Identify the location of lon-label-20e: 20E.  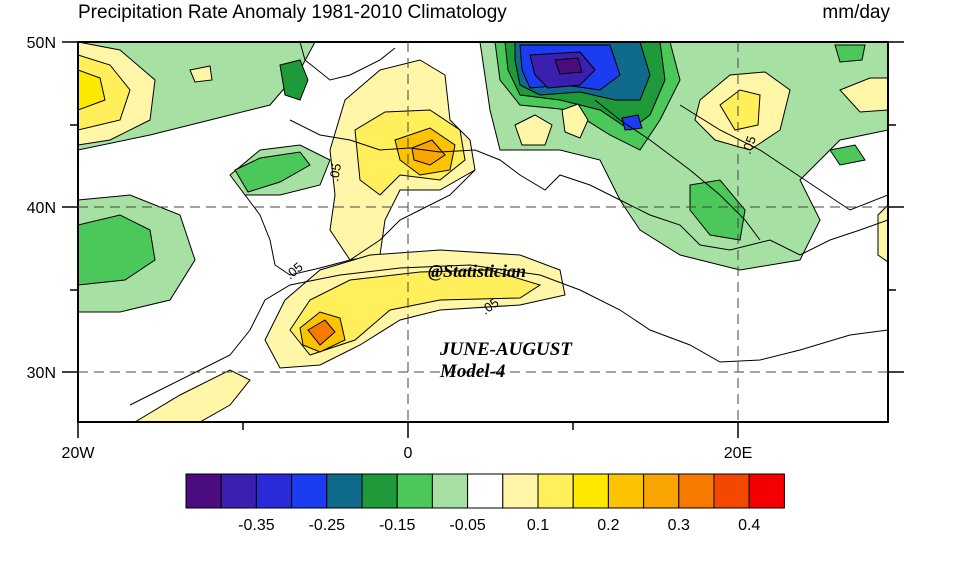
(738, 453).